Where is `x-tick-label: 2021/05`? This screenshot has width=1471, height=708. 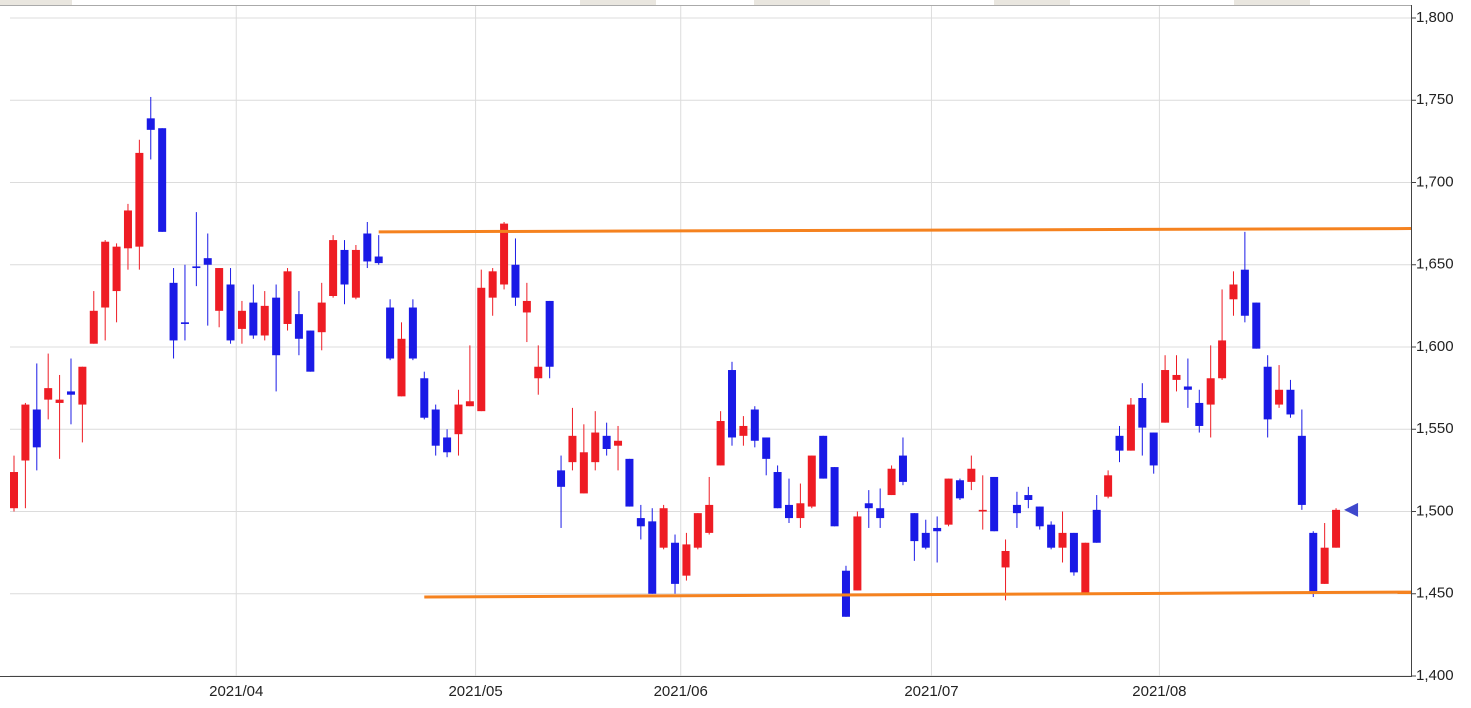 x-tick-label: 2021/05 is located at coordinates (475, 691).